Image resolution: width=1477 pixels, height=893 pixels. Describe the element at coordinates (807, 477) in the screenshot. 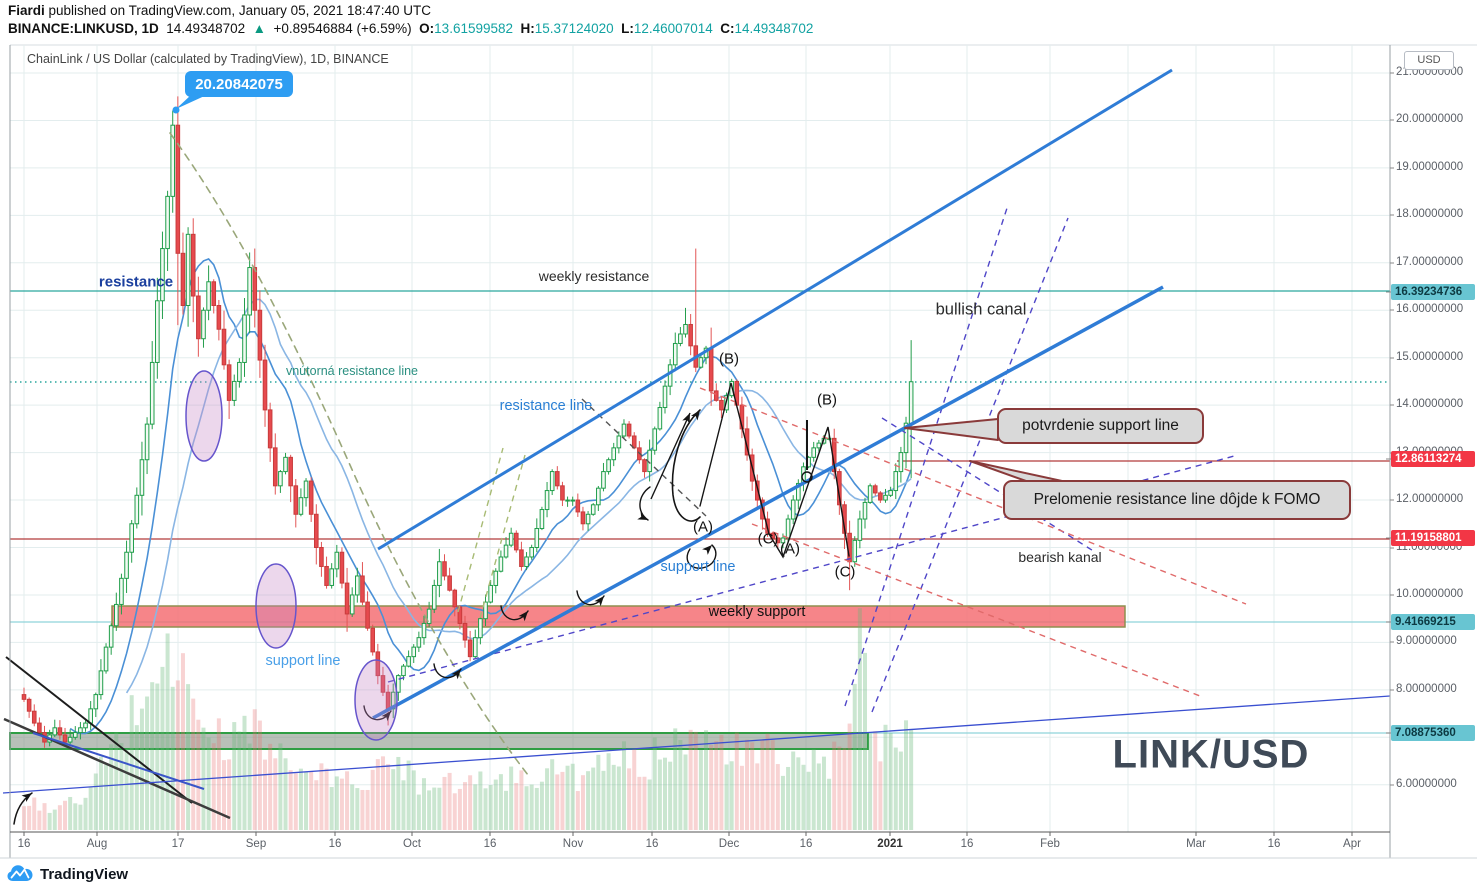

I see `marker-circle` at that location.